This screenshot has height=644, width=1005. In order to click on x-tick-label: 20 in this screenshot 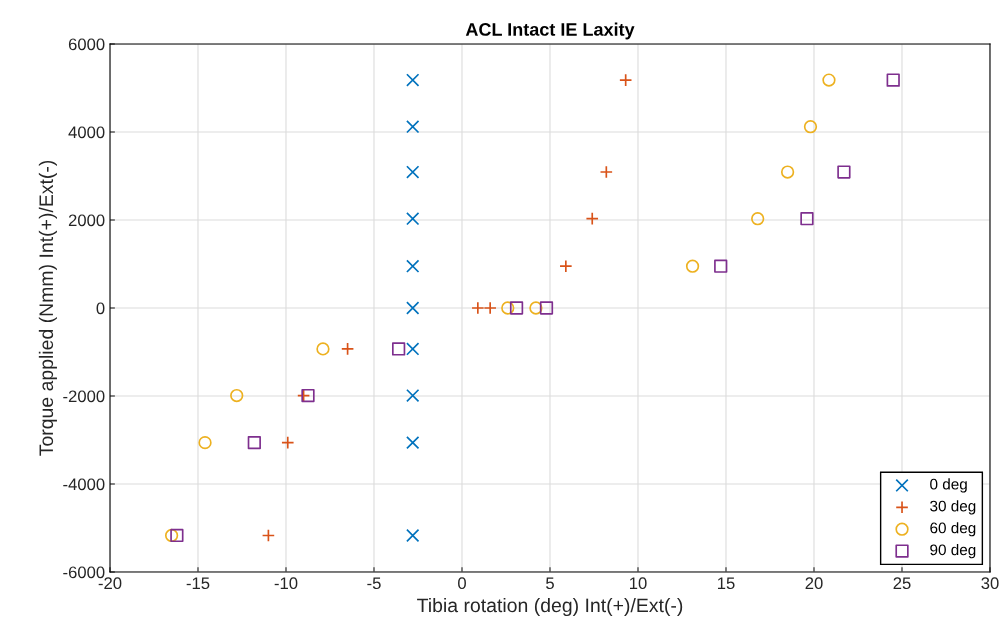, I will do `click(814, 583)`.